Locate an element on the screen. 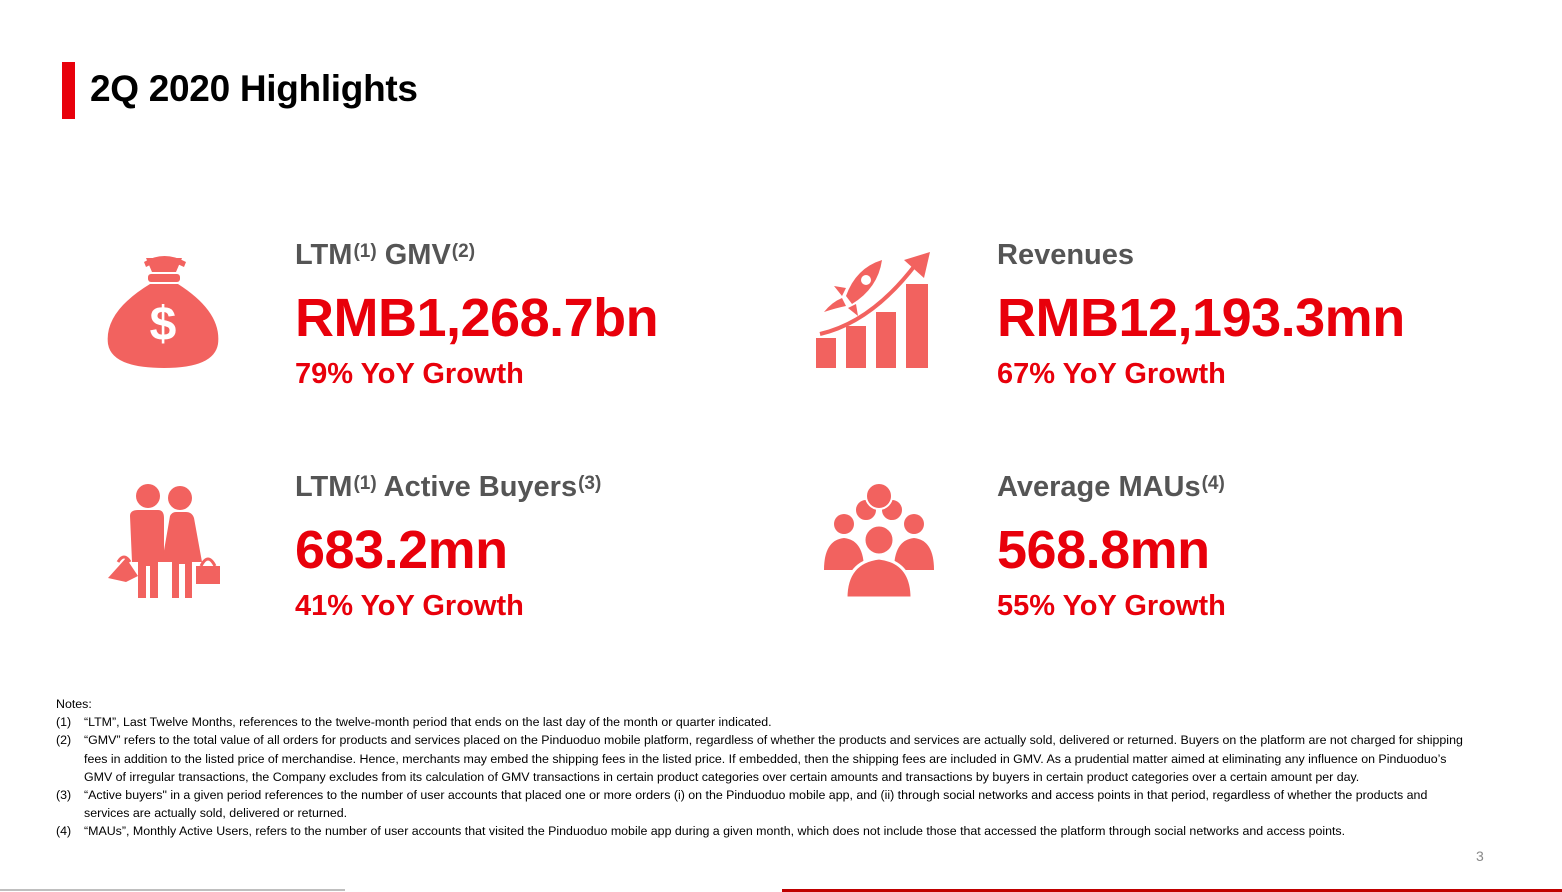 The height and width of the screenshot is (892, 1562). note-number: (2) is located at coordinates (64, 740).